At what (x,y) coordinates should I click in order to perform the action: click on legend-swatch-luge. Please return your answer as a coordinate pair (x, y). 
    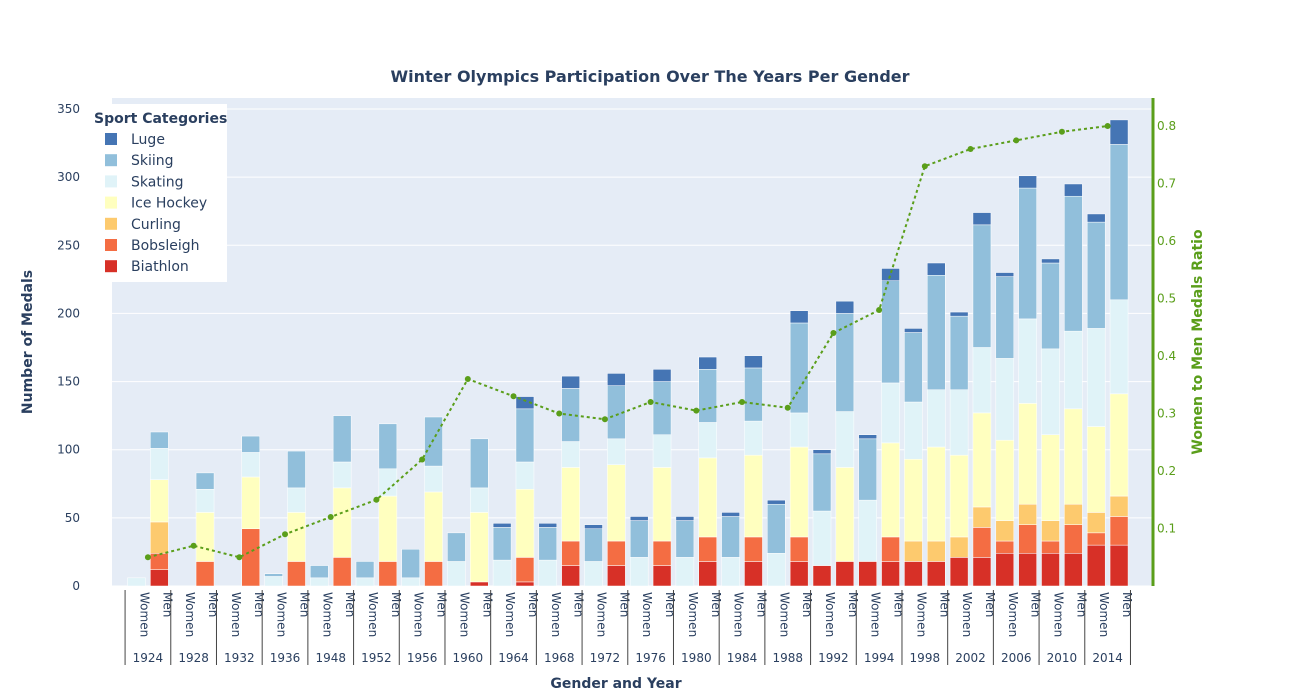
    Looking at the image, I should click on (111, 139).